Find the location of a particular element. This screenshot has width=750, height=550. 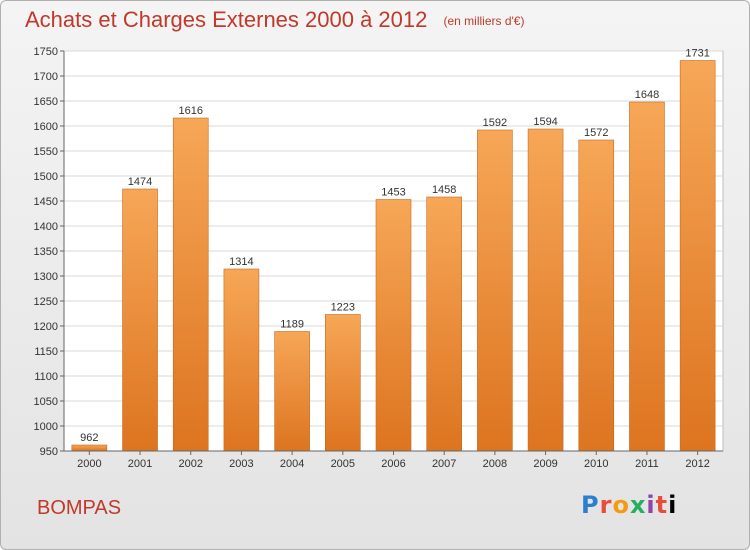

bar-2006 is located at coordinates (393, 325).